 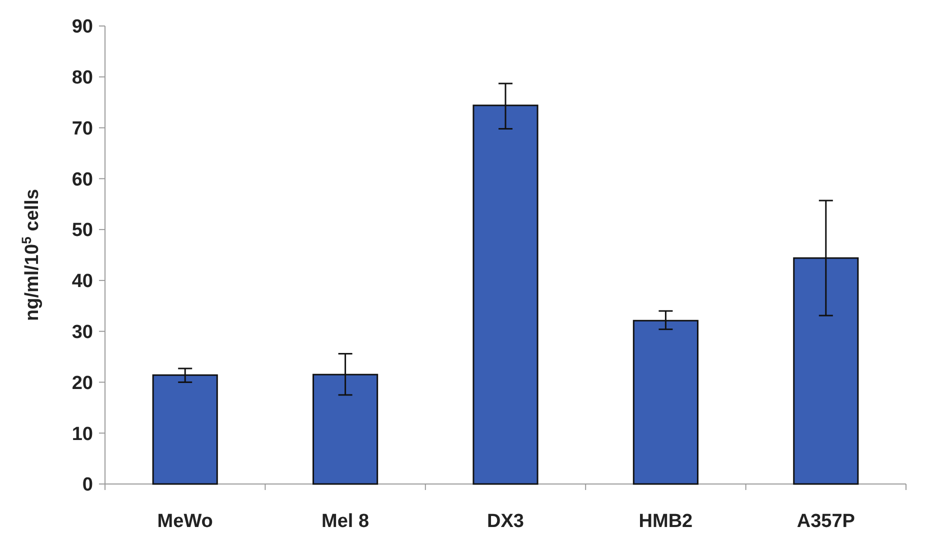 What do you see at coordinates (185, 521) in the screenshot?
I see `x-tick-label: MeWo` at bounding box center [185, 521].